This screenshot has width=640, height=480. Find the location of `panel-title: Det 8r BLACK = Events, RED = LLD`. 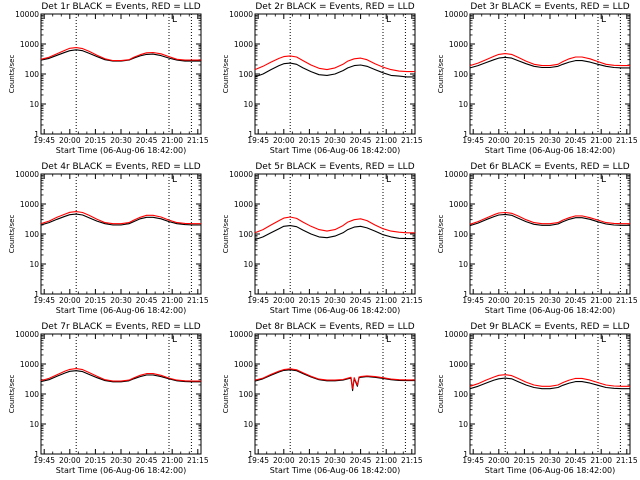

panel-title: Det 8r BLACK = Events, RED = LLD is located at coordinates (334, 327).